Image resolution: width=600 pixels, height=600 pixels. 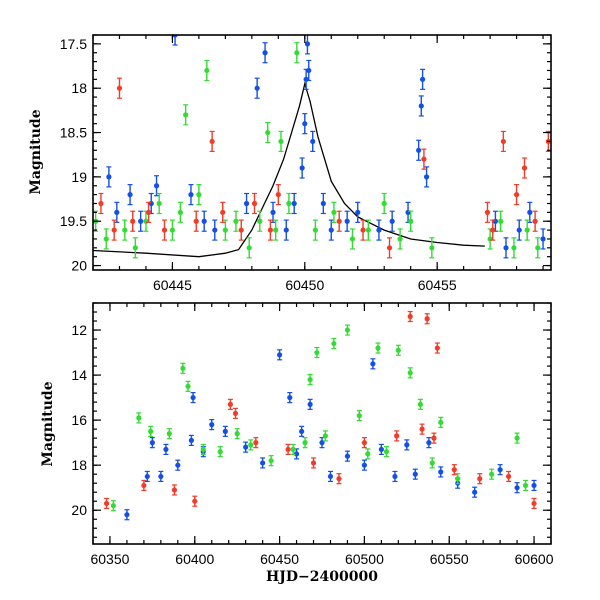 I want to click on x-tick-label: 60550, so click(x=449, y=559).